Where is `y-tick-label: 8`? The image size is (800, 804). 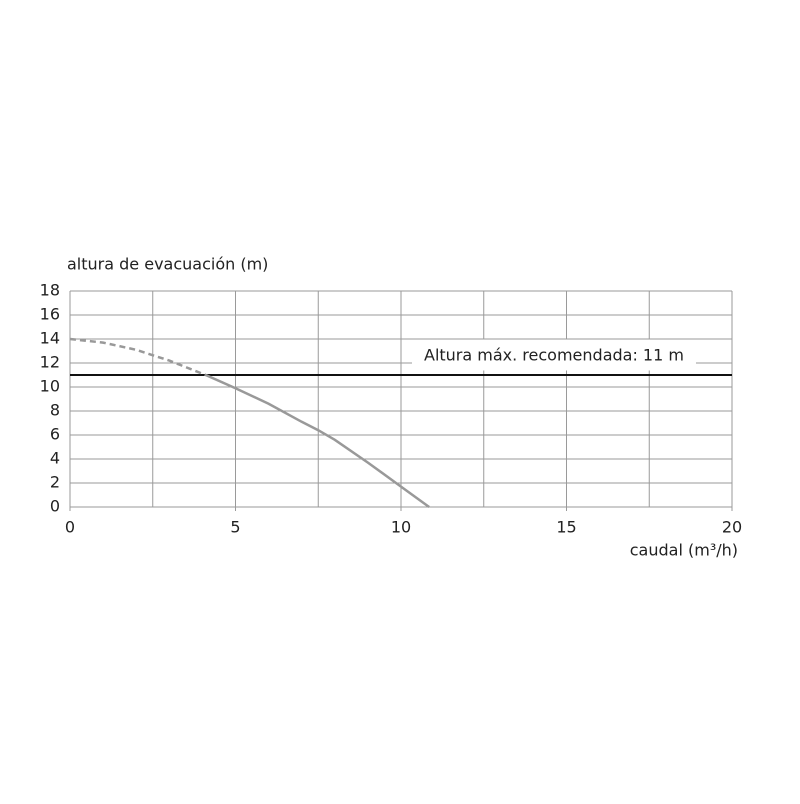
y-tick-label: 8 is located at coordinates (55, 410).